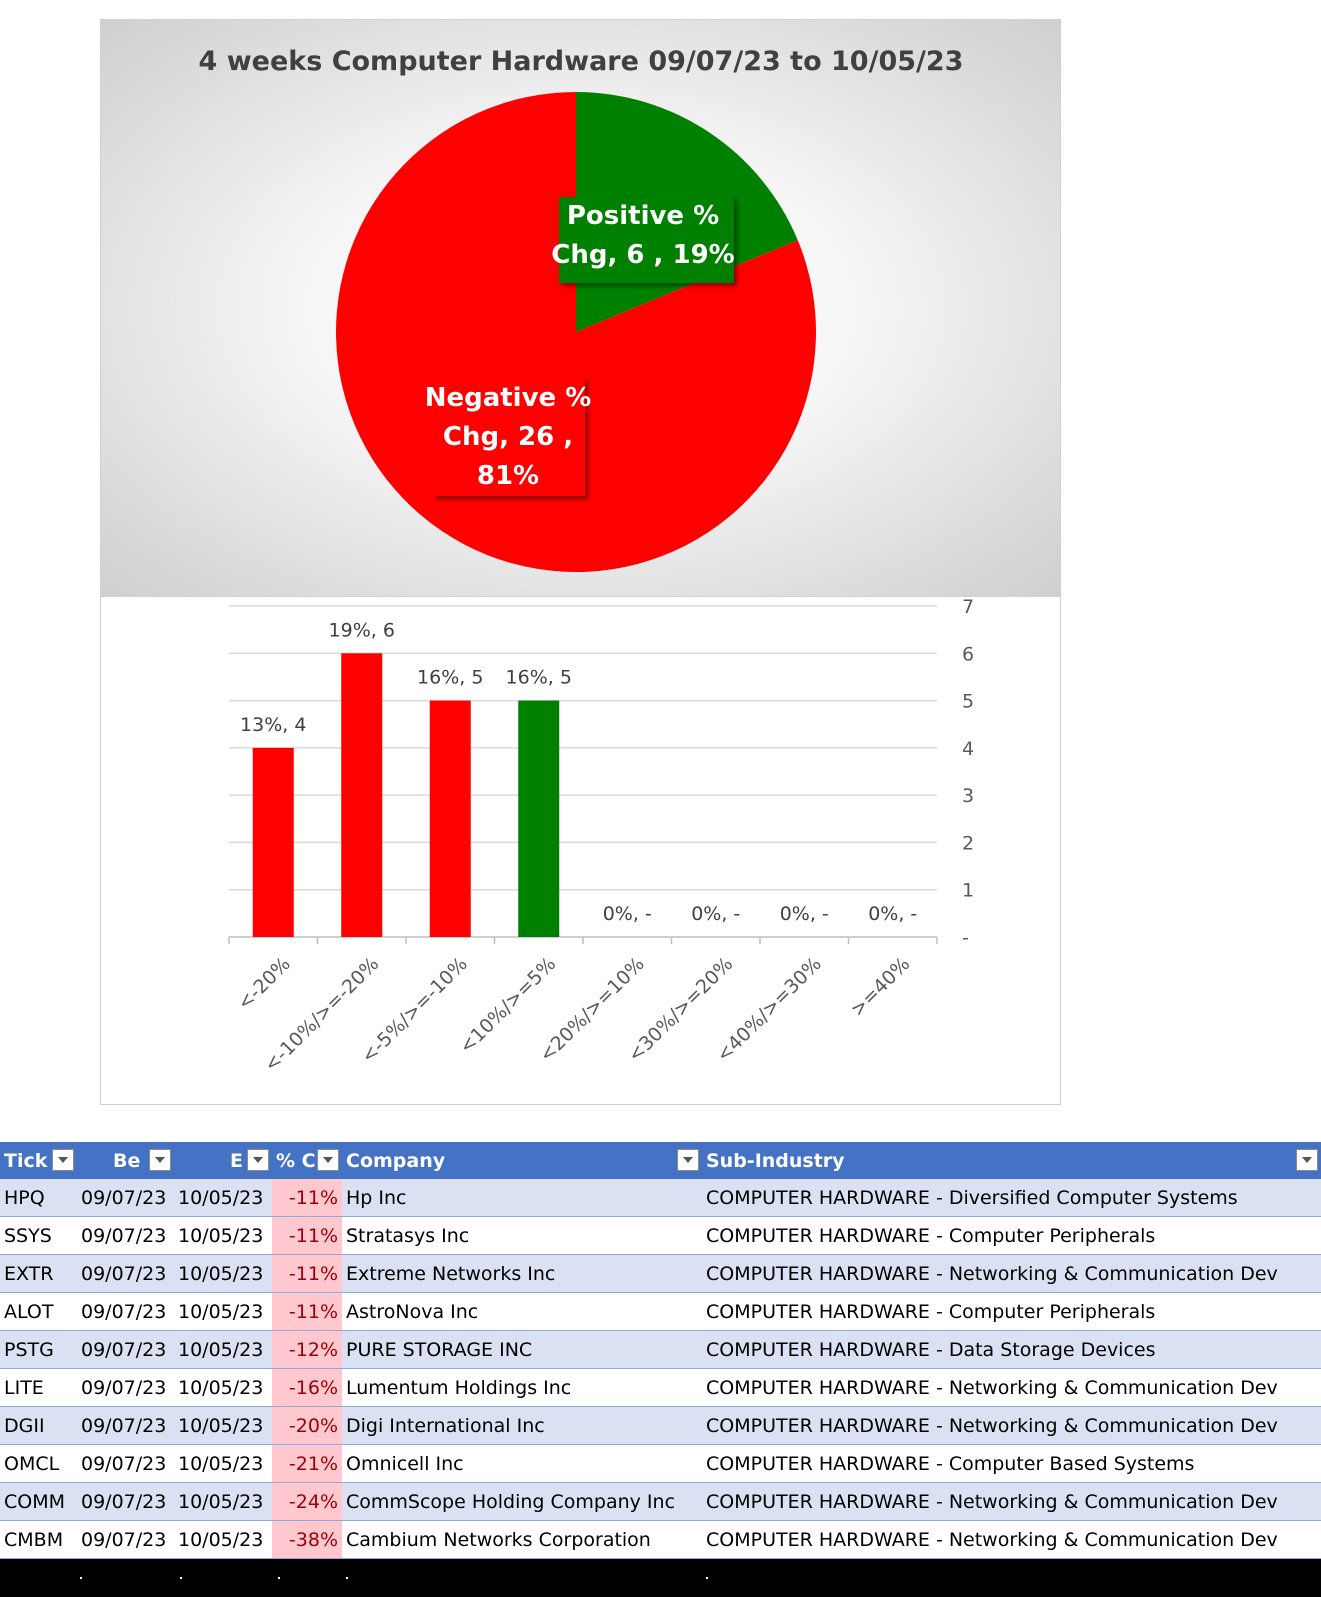 The width and height of the screenshot is (1321, 1597). I want to click on pie-data-label: Chg, 6 , 19%, so click(642, 255).